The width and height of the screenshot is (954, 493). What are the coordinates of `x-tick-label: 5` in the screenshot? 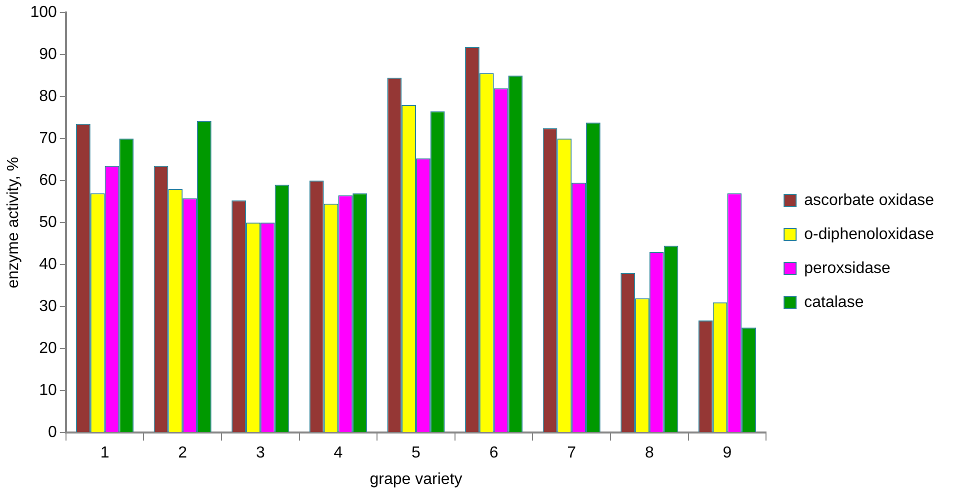 It's located at (416, 453).